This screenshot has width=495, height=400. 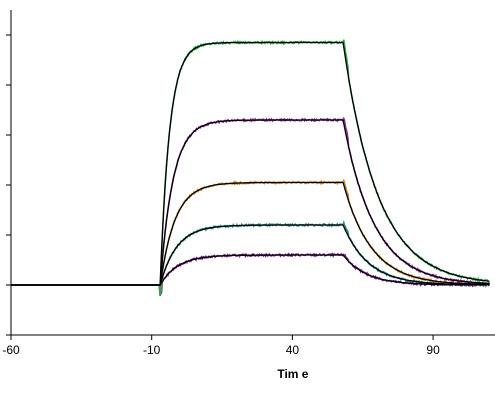 What do you see at coordinates (152, 350) in the screenshot?
I see `x-tick-label: -10` at bounding box center [152, 350].